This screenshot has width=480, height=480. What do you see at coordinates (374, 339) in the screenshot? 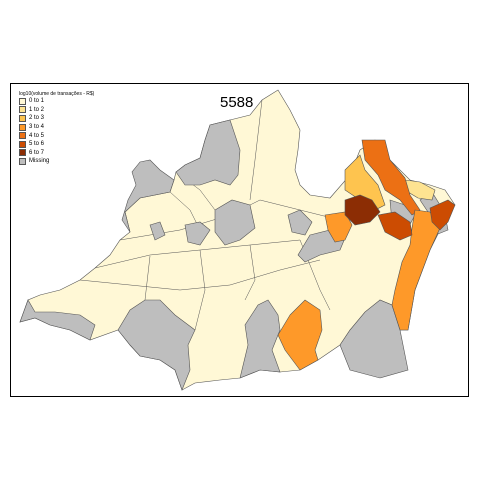
I see `region-missing-se` at bounding box center [374, 339].